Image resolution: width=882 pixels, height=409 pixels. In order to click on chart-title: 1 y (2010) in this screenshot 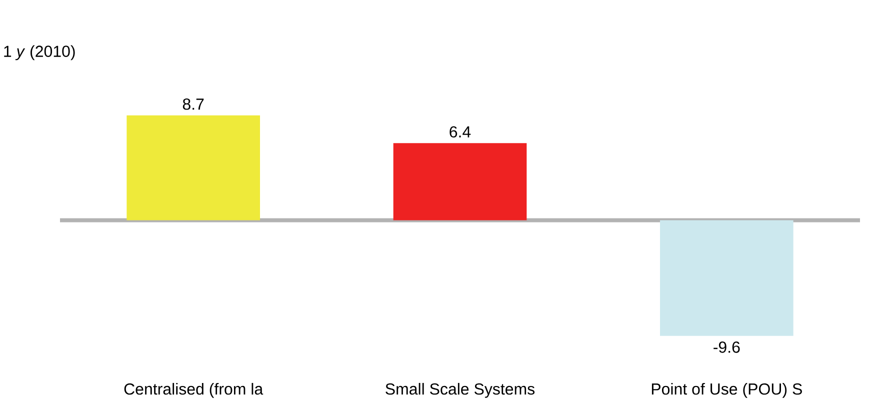, I will do `click(39, 52)`.